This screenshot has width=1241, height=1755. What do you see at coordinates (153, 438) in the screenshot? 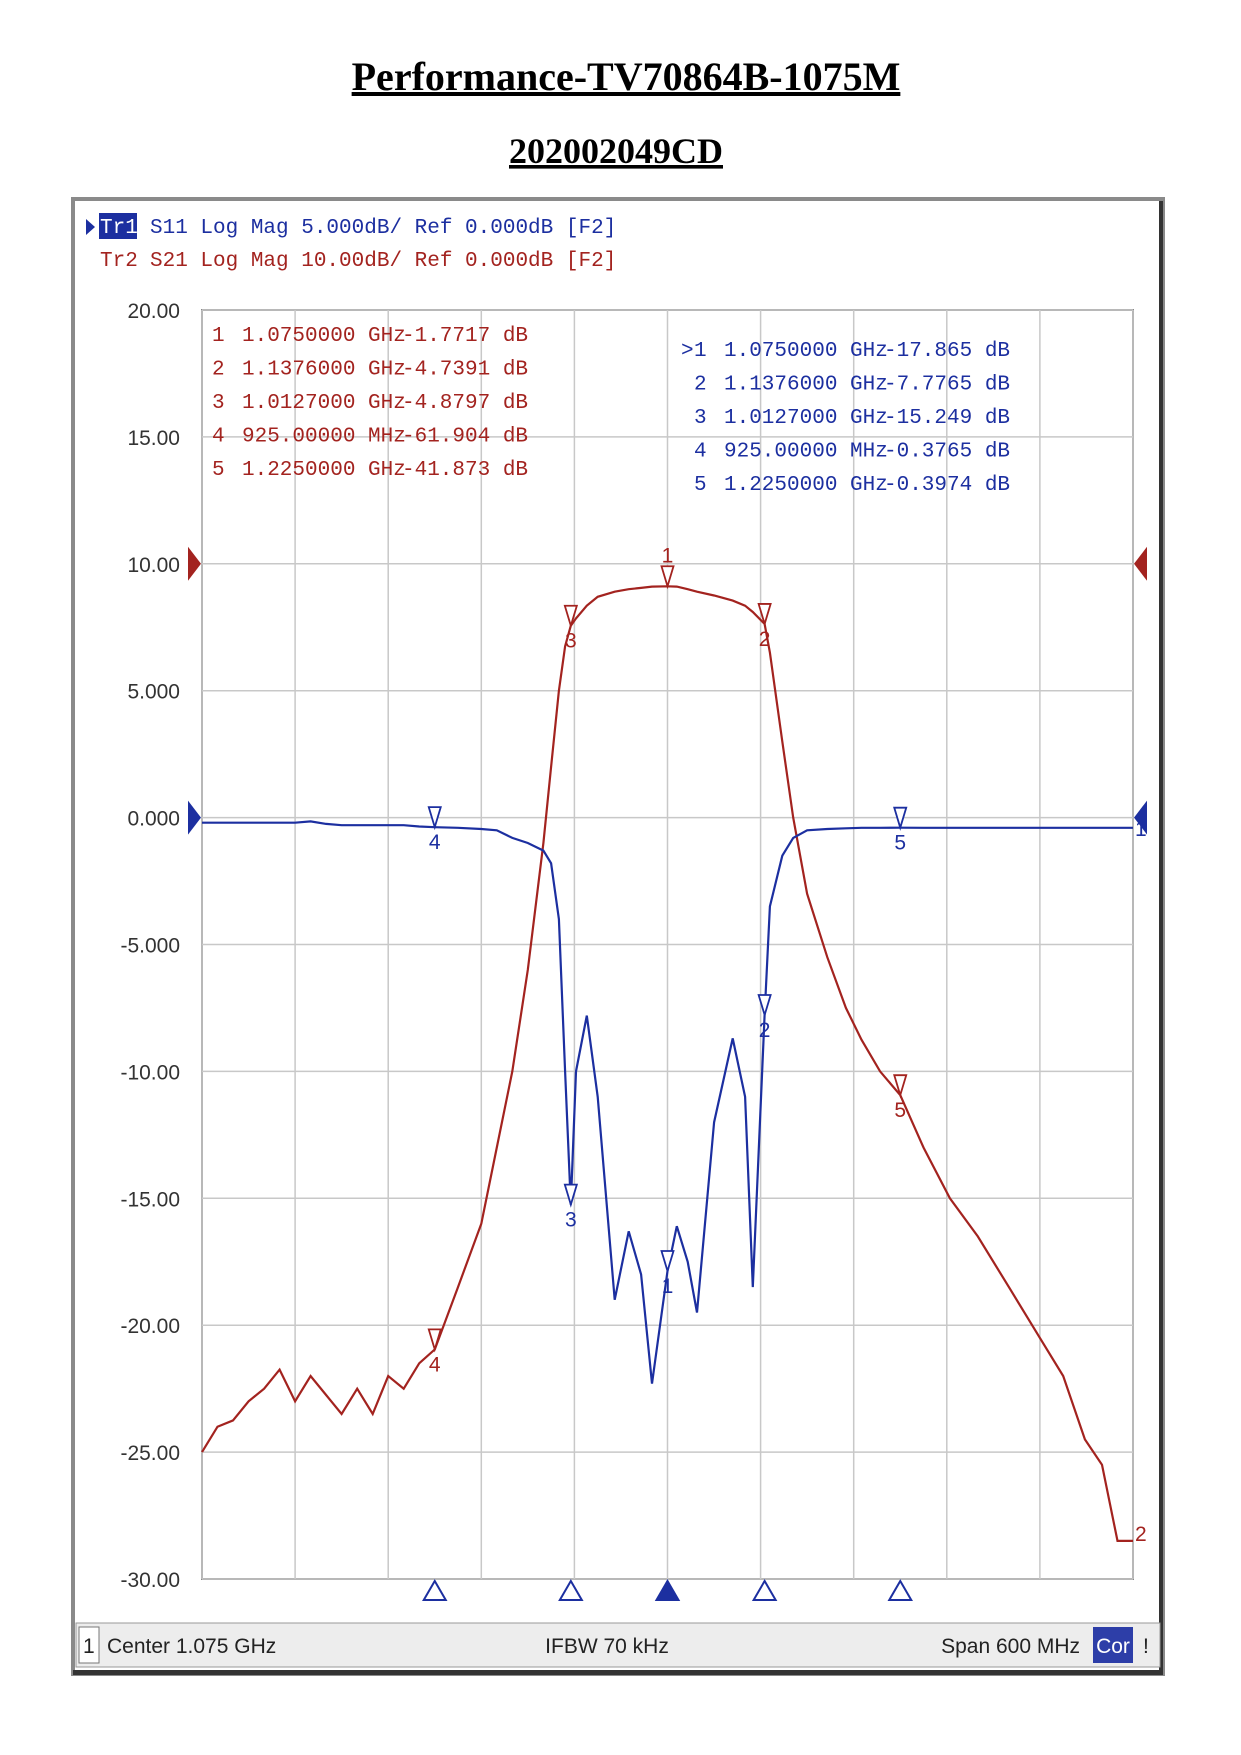
I see `y-tick-label: 15.00` at bounding box center [153, 438].